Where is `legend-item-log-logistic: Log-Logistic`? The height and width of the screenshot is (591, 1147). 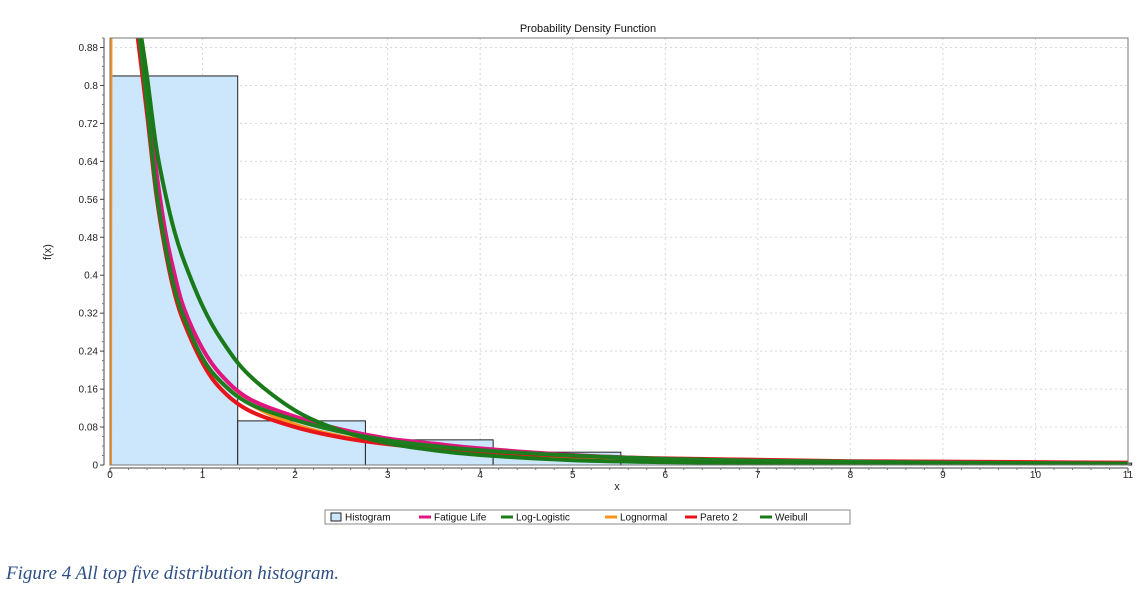 legend-item-log-logistic: Log-Logistic is located at coordinates (535, 518).